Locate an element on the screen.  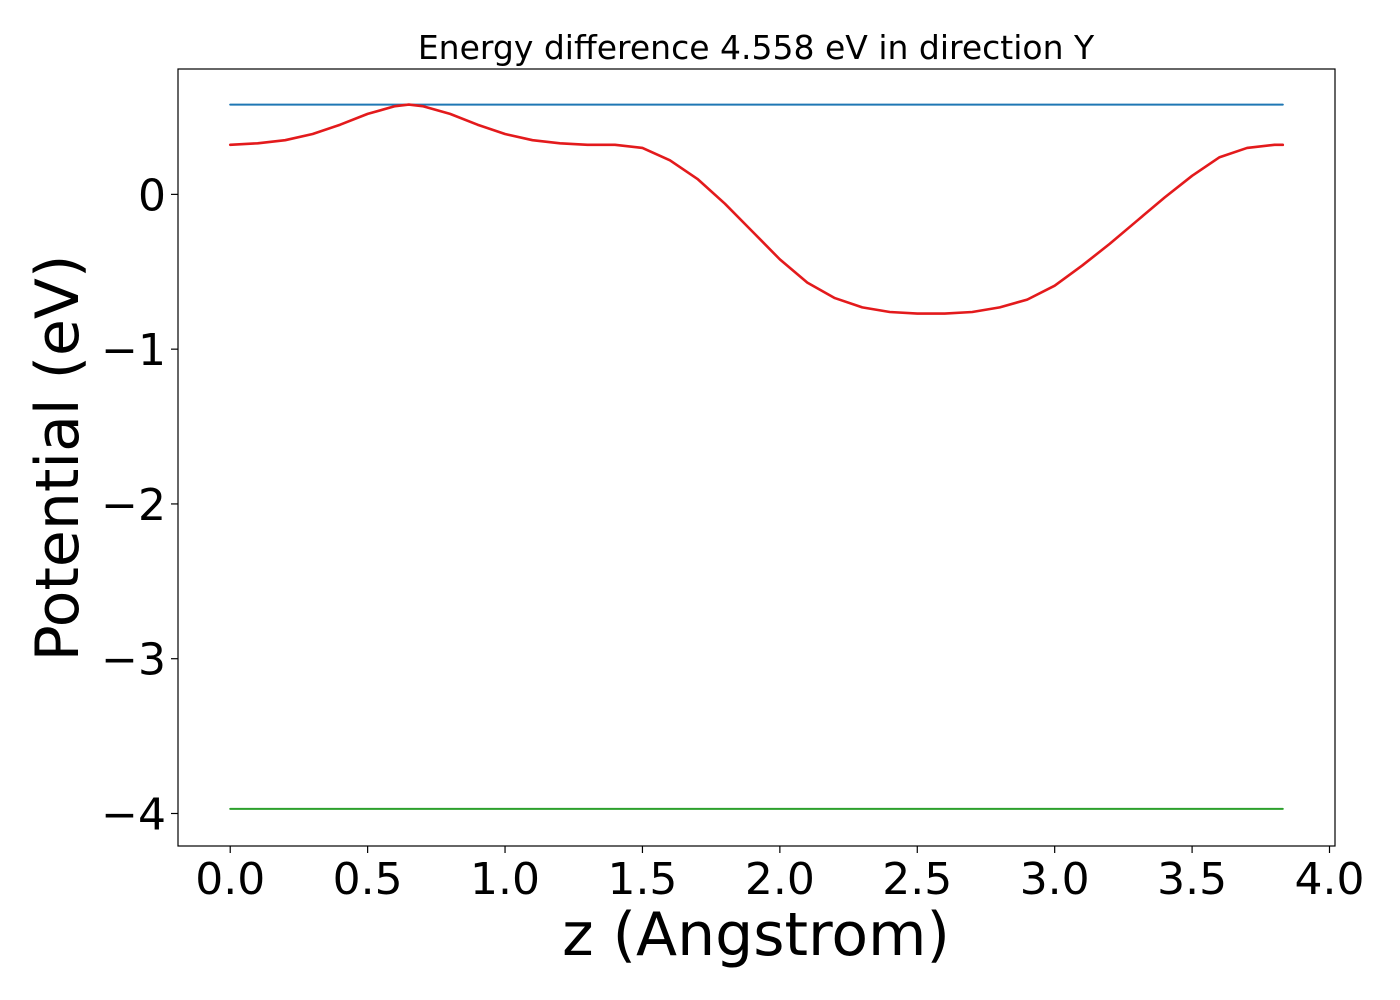
x-tick-label: 3.5 is located at coordinates (1192, 879).